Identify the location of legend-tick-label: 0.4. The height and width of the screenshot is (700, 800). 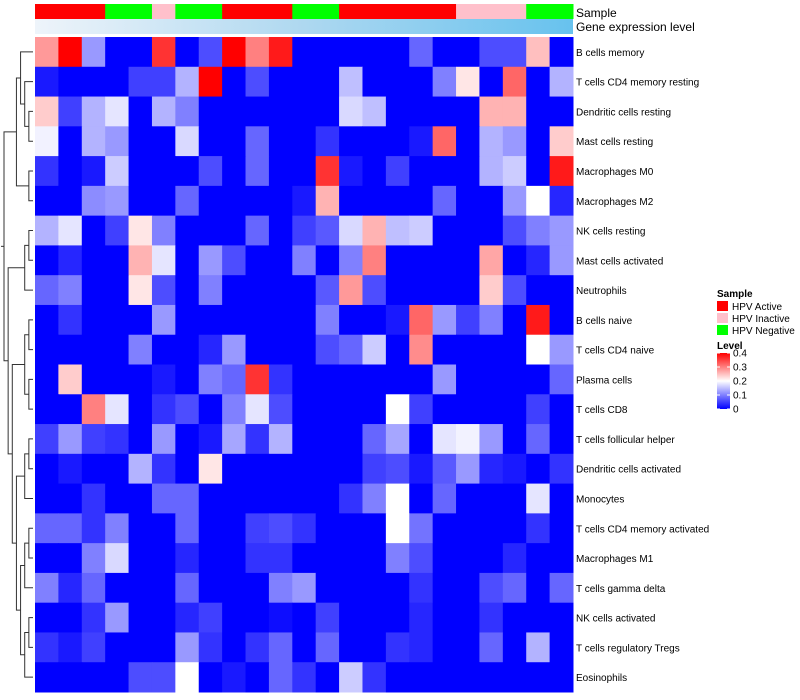
(740, 354).